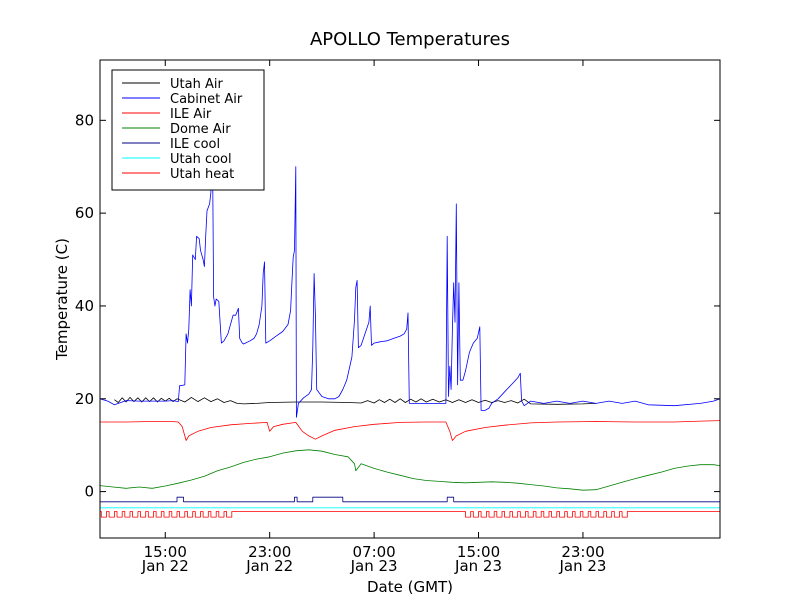  I want to click on y-tick-label: 0, so click(89, 492).